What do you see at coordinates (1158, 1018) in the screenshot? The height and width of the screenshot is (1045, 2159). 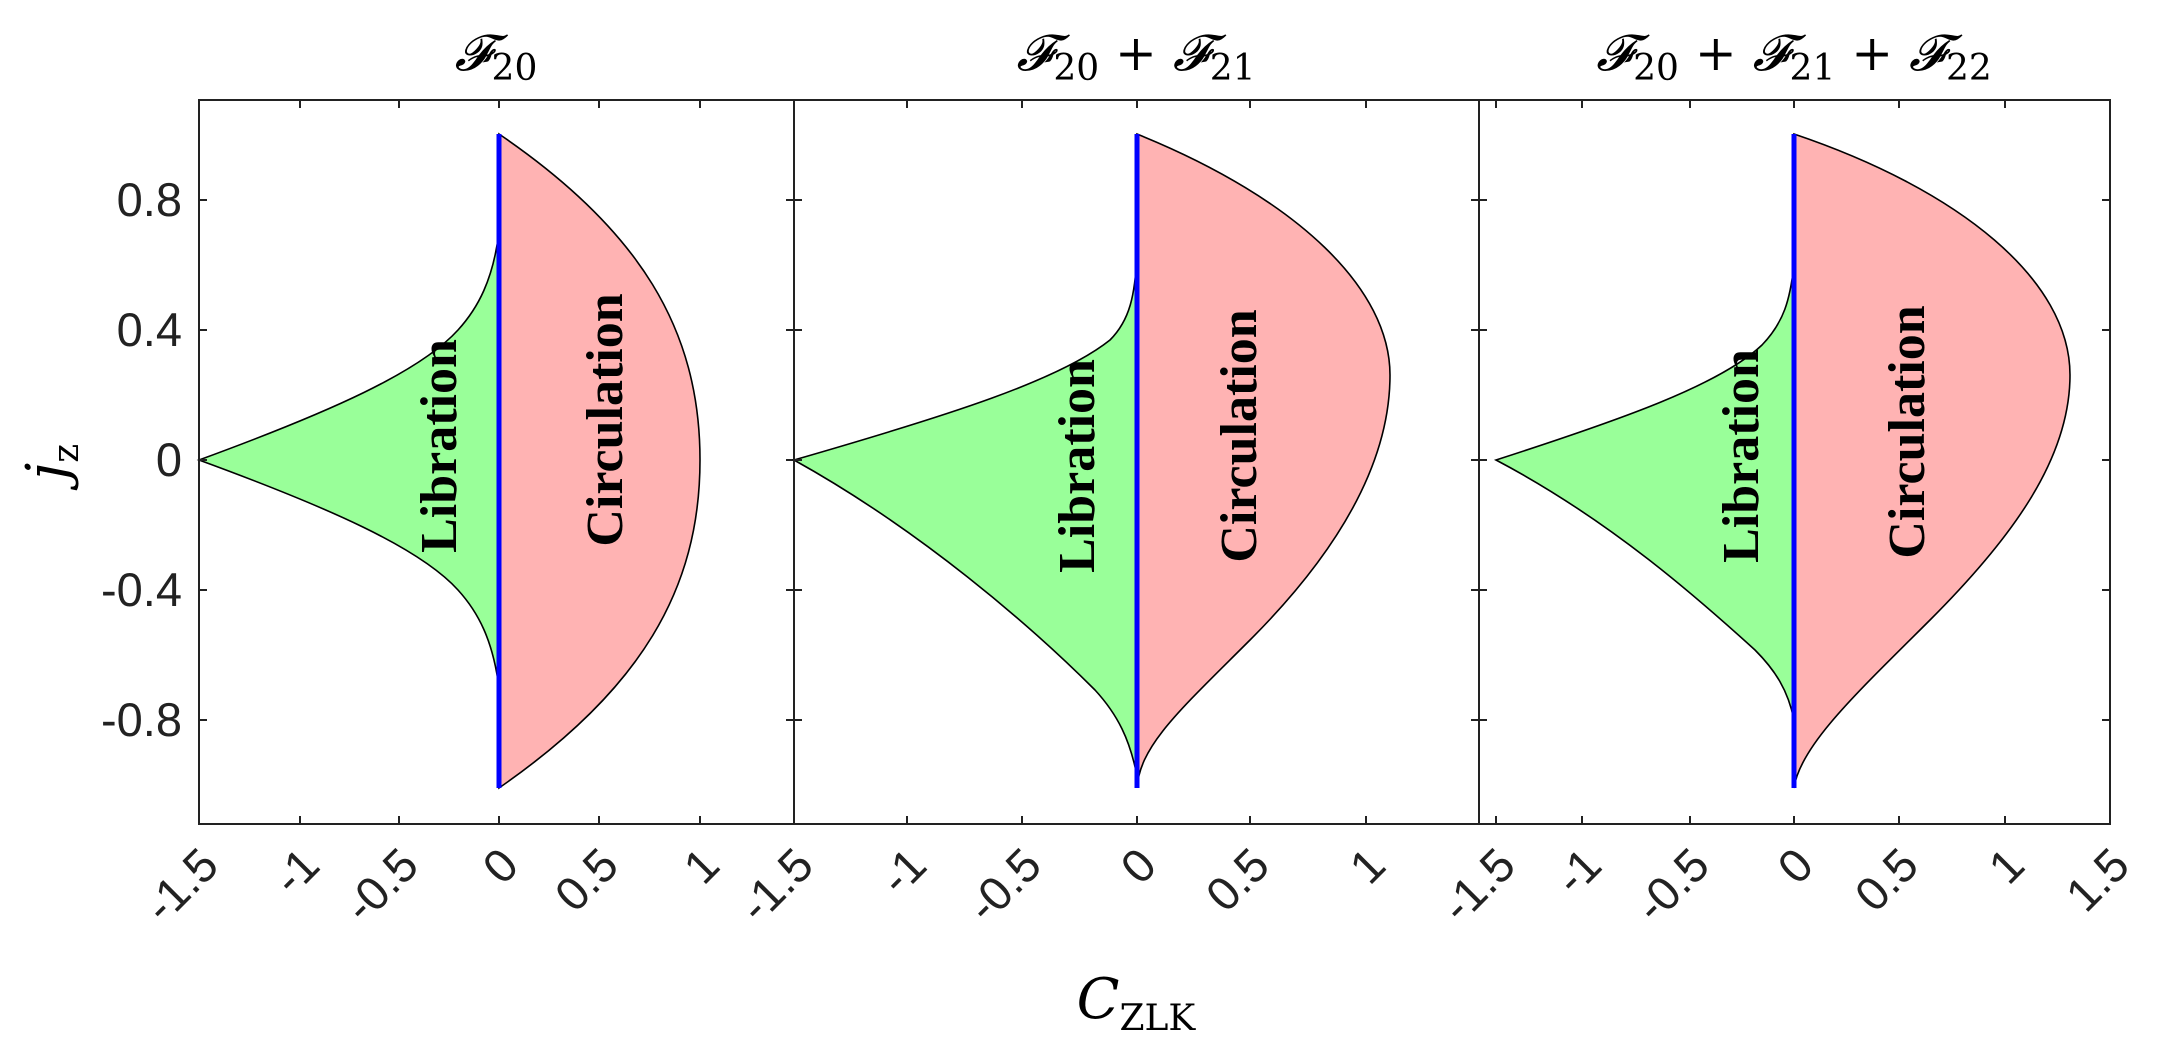 I see `x-axis-subscript: ZLK` at bounding box center [1158, 1018].